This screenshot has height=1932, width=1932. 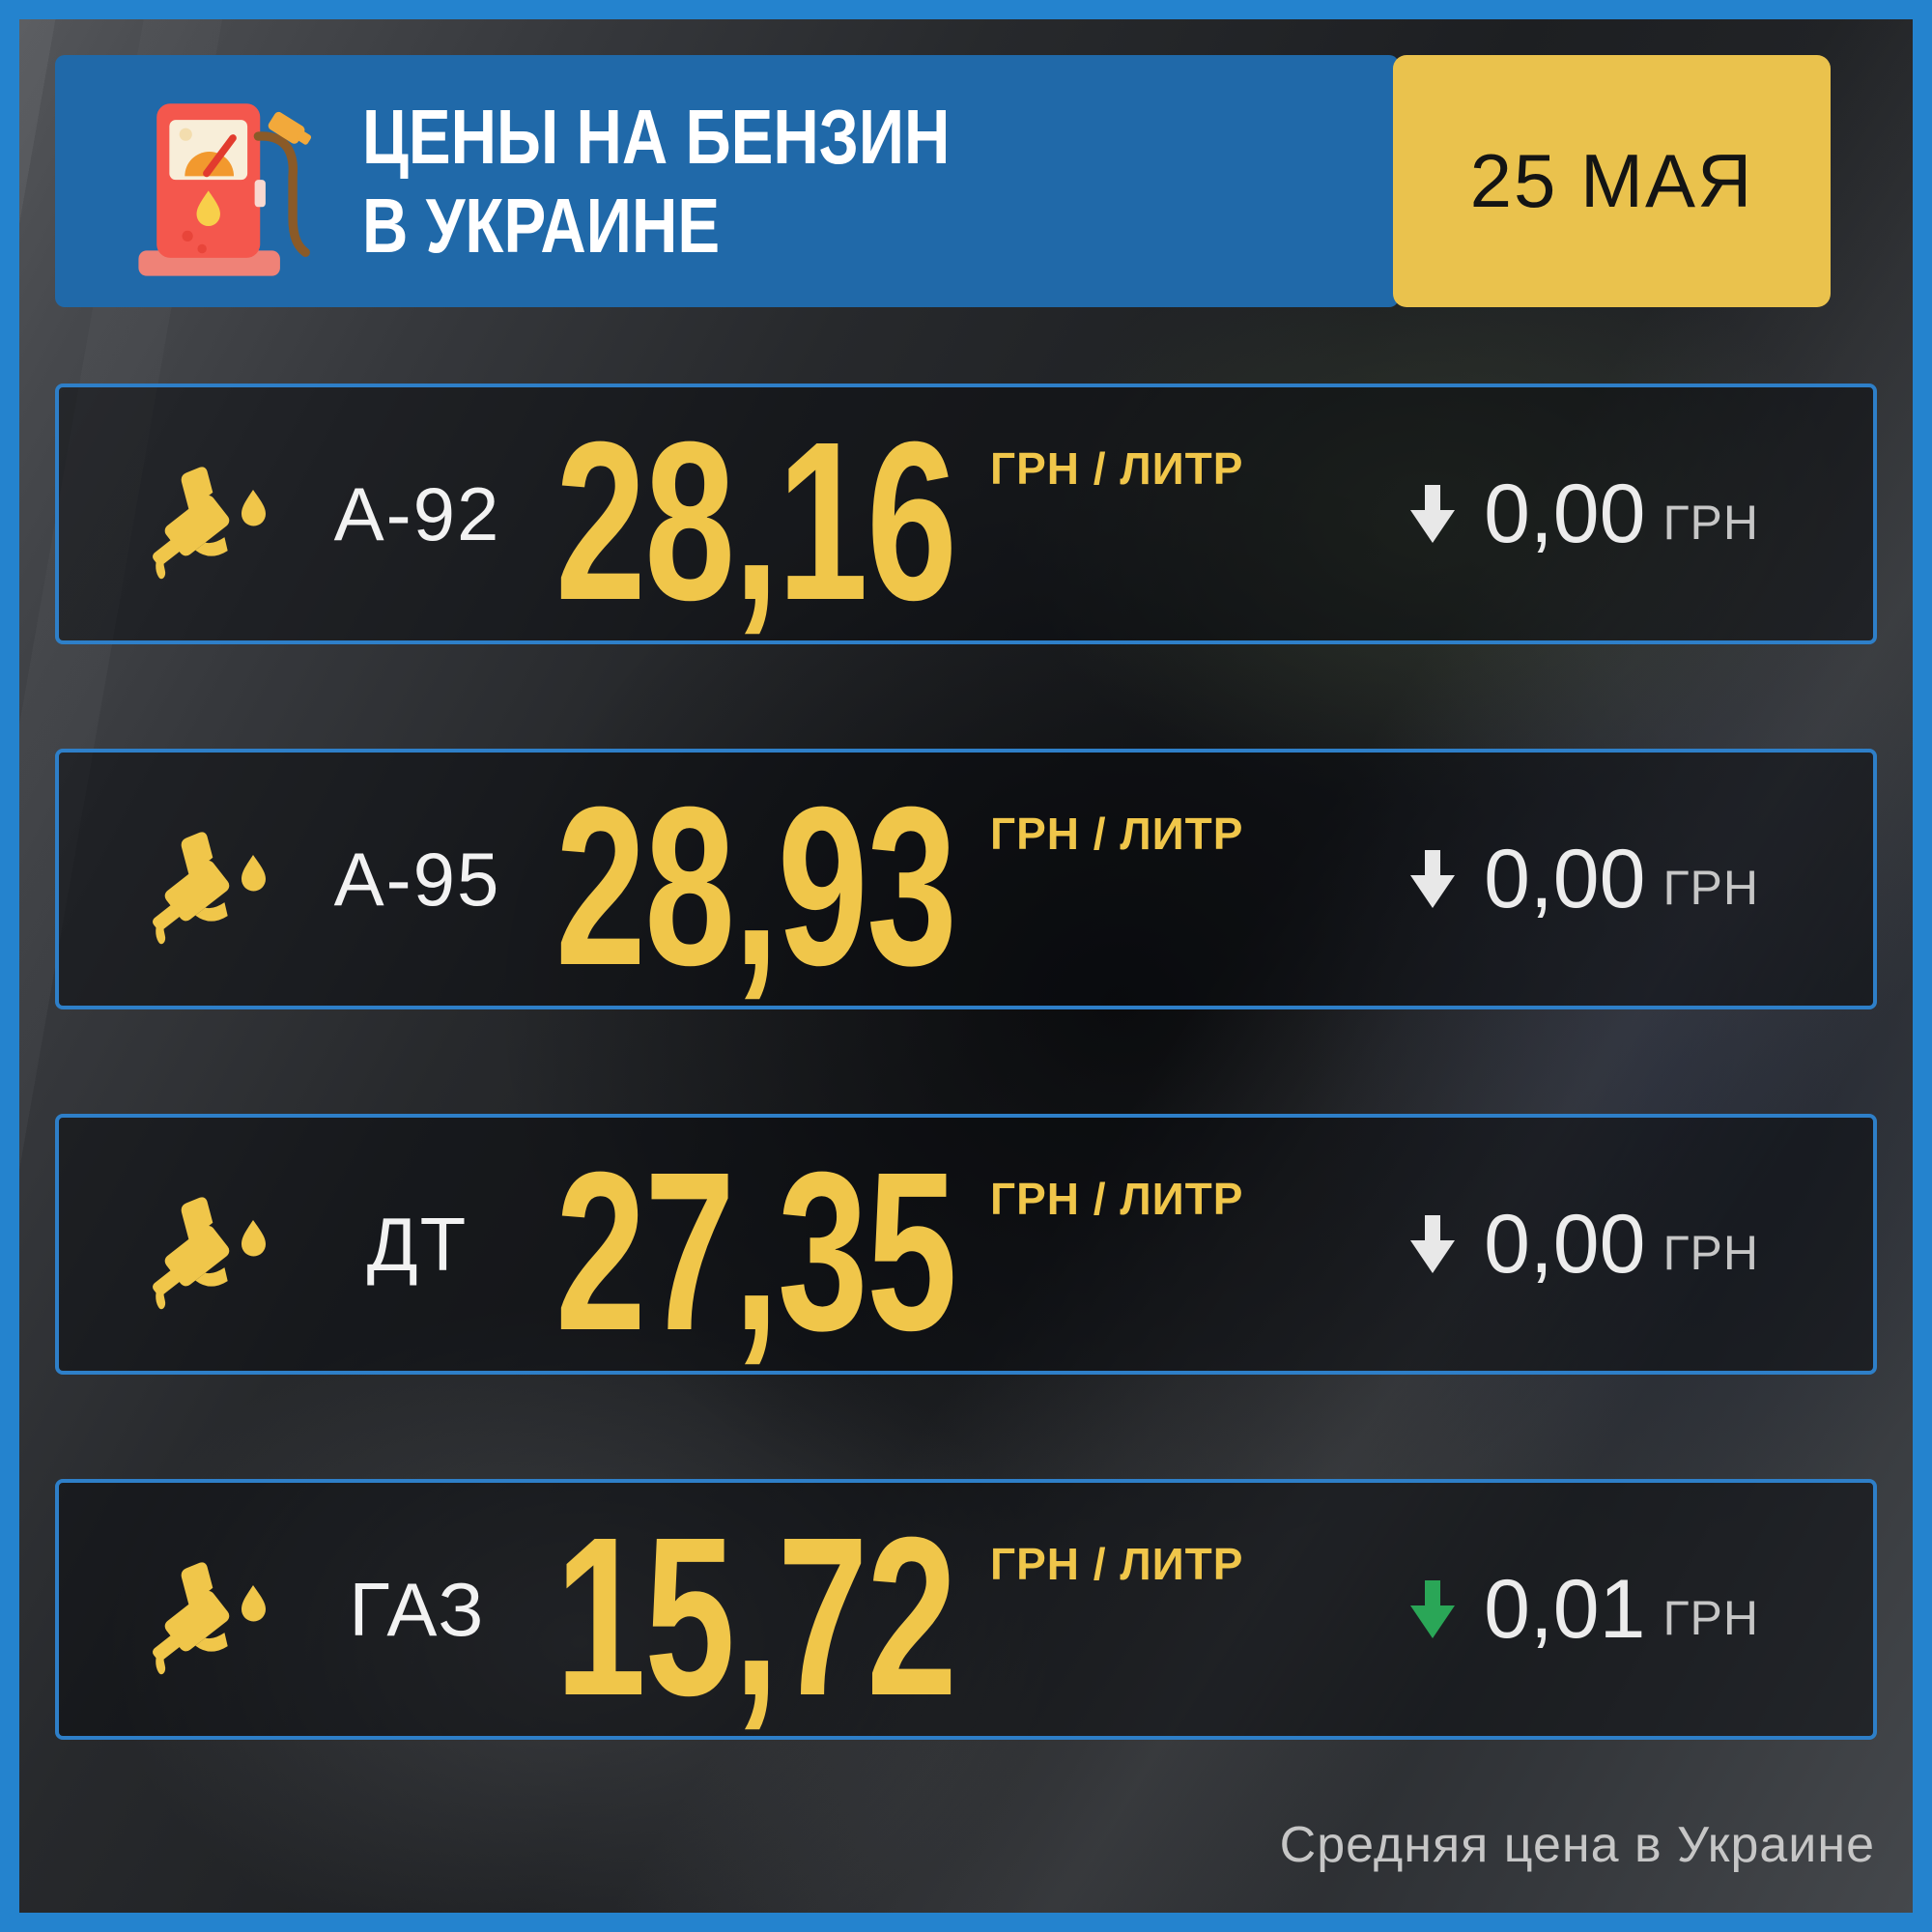 What do you see at coordinates (756, 1616) in the screenshot?
I see `fuel-price: 15,72` at bounding box center [756, 1616].